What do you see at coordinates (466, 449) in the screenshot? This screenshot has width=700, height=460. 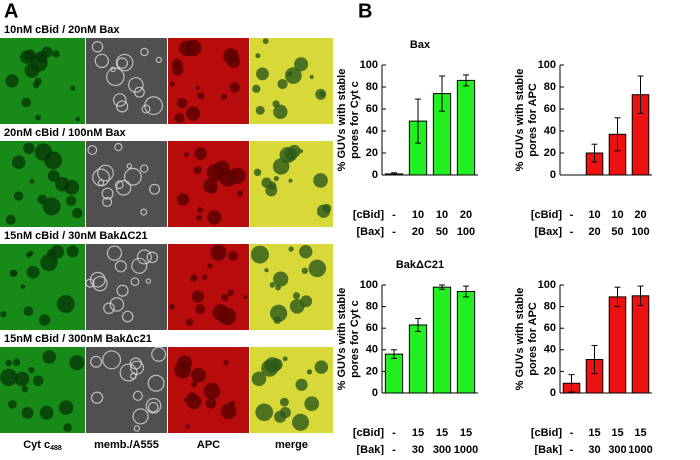 I see `x-tick-label: 1000` at bounding box center [466, 449].